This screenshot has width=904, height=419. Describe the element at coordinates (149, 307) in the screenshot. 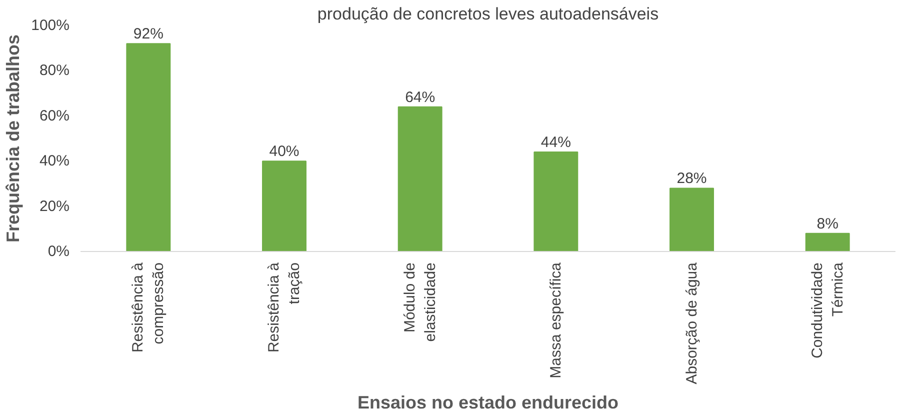

I see `x-tick-label: Resistência à compressão` at that location.